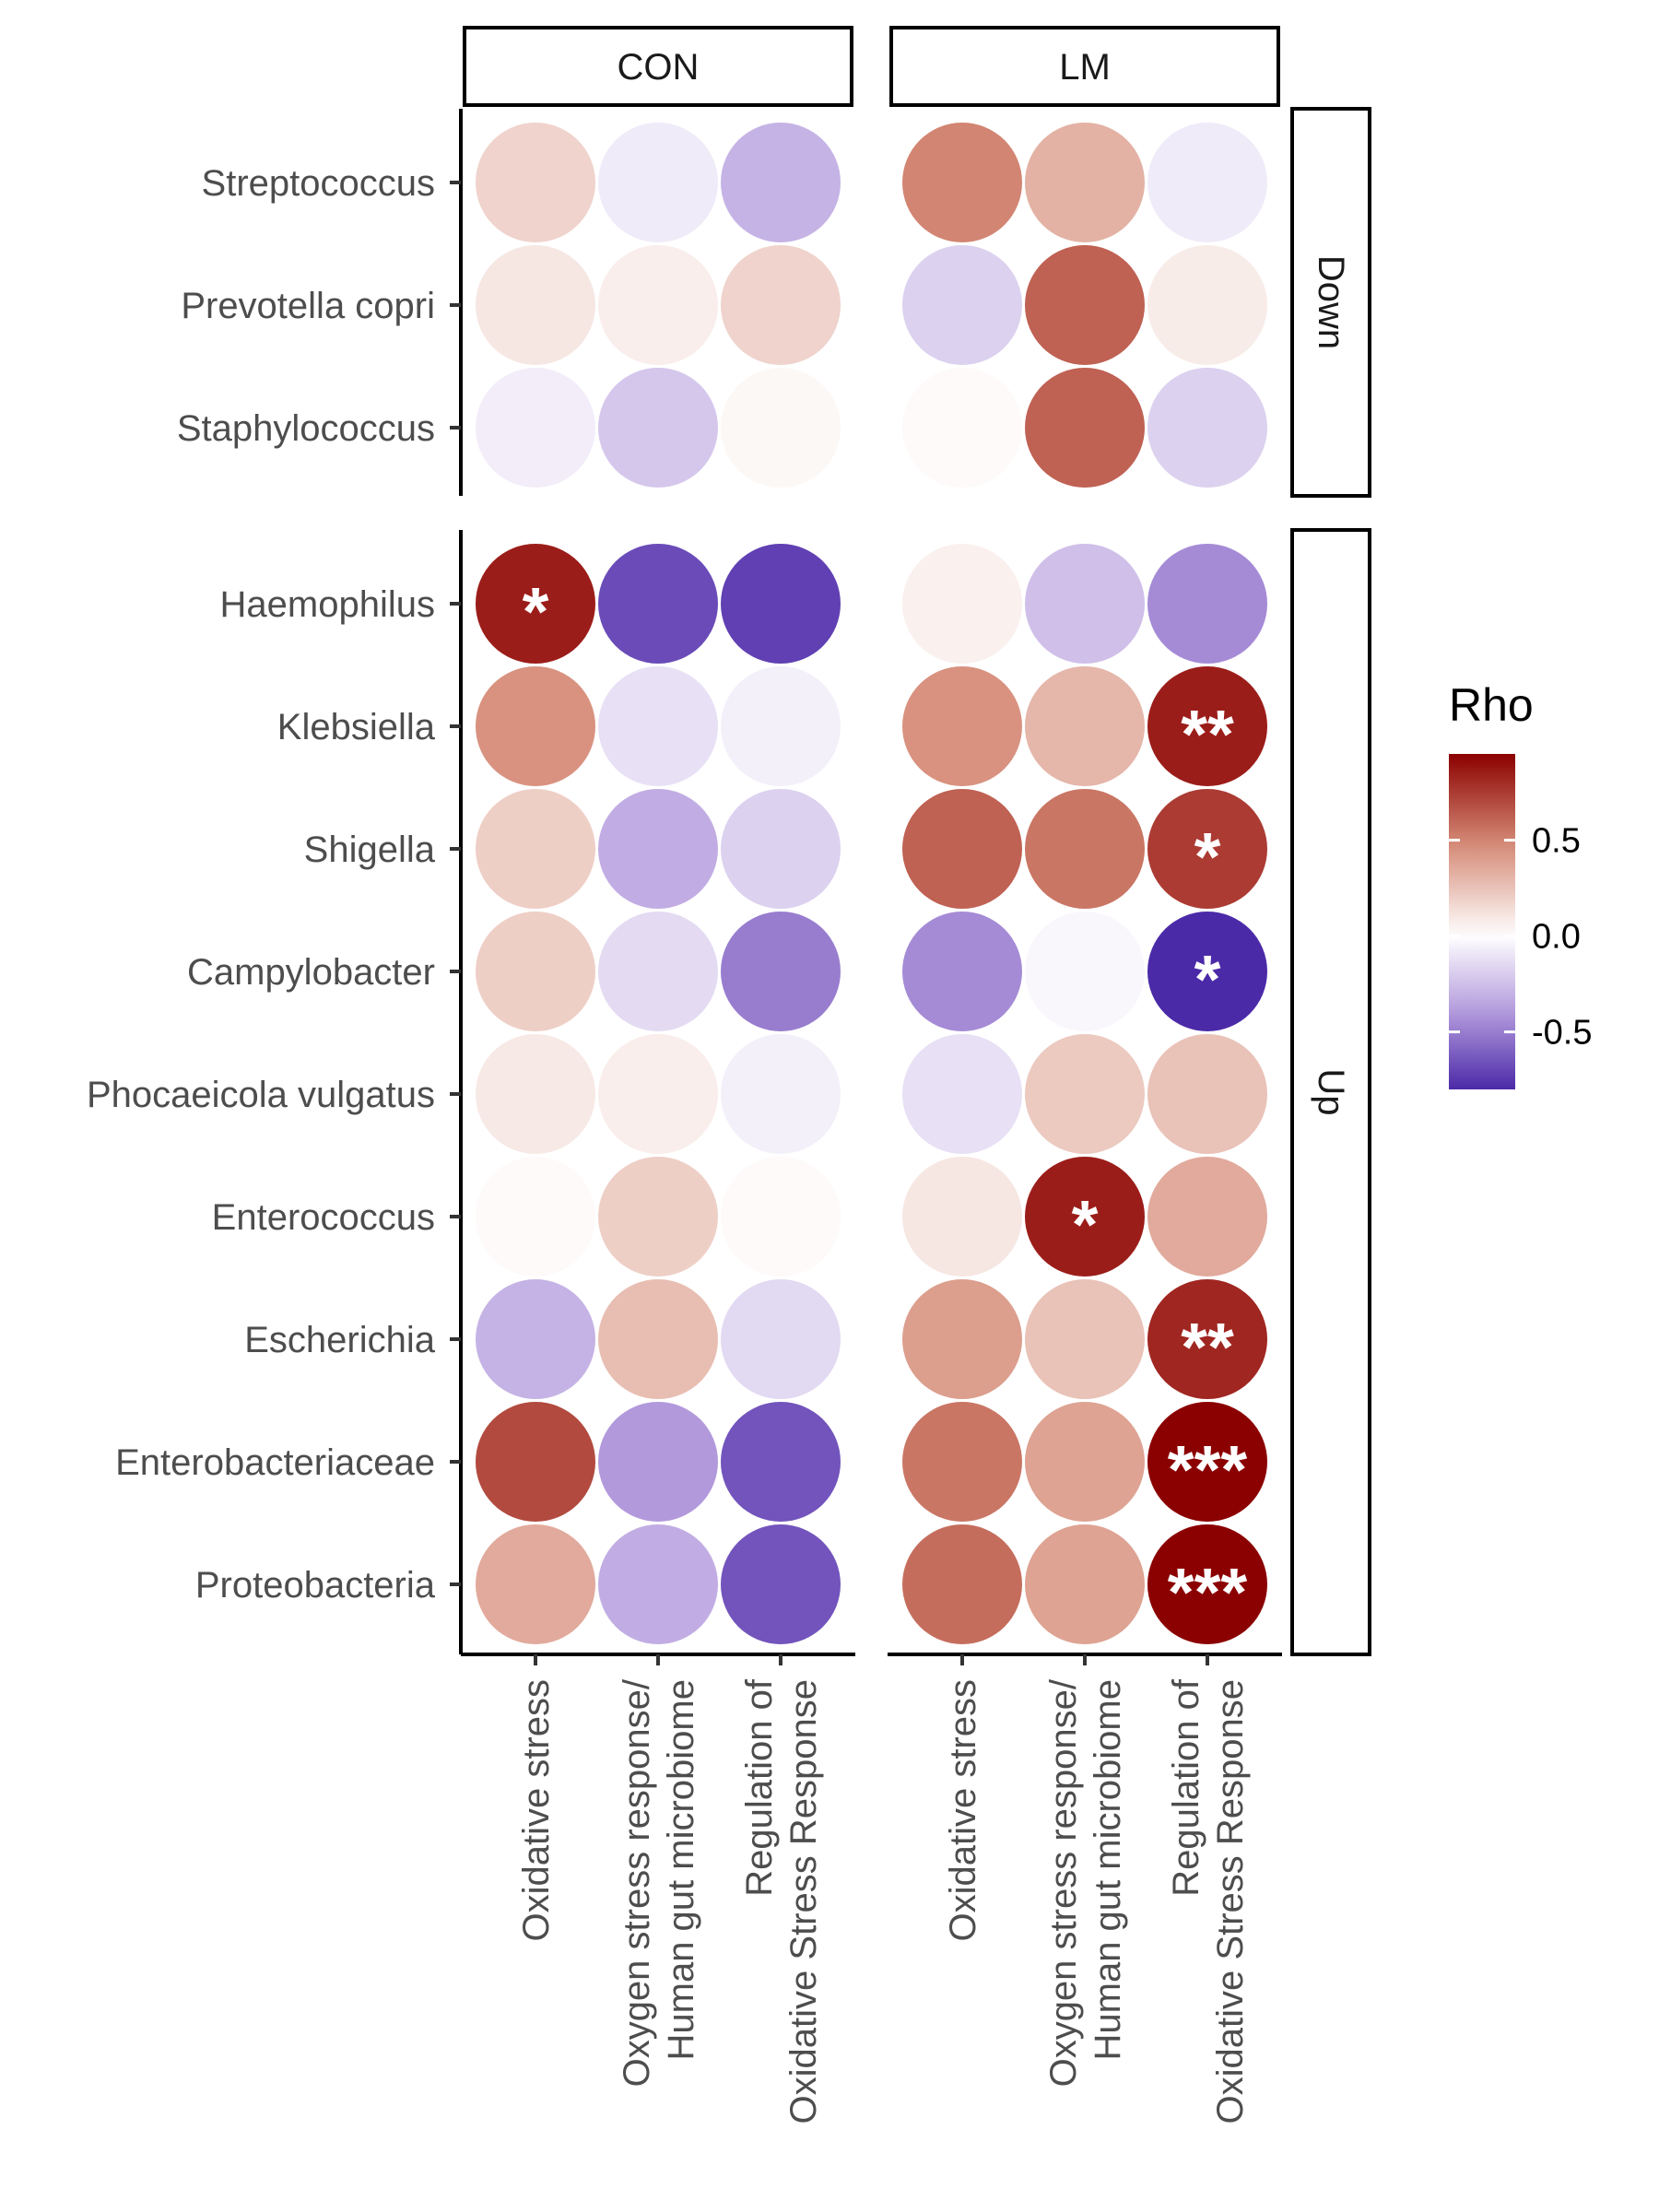  What do you see at coordinates (370, 850) in the screenshot?
I see `y-tick-label-shigella: Shigella` at bounding box center [370, 850].